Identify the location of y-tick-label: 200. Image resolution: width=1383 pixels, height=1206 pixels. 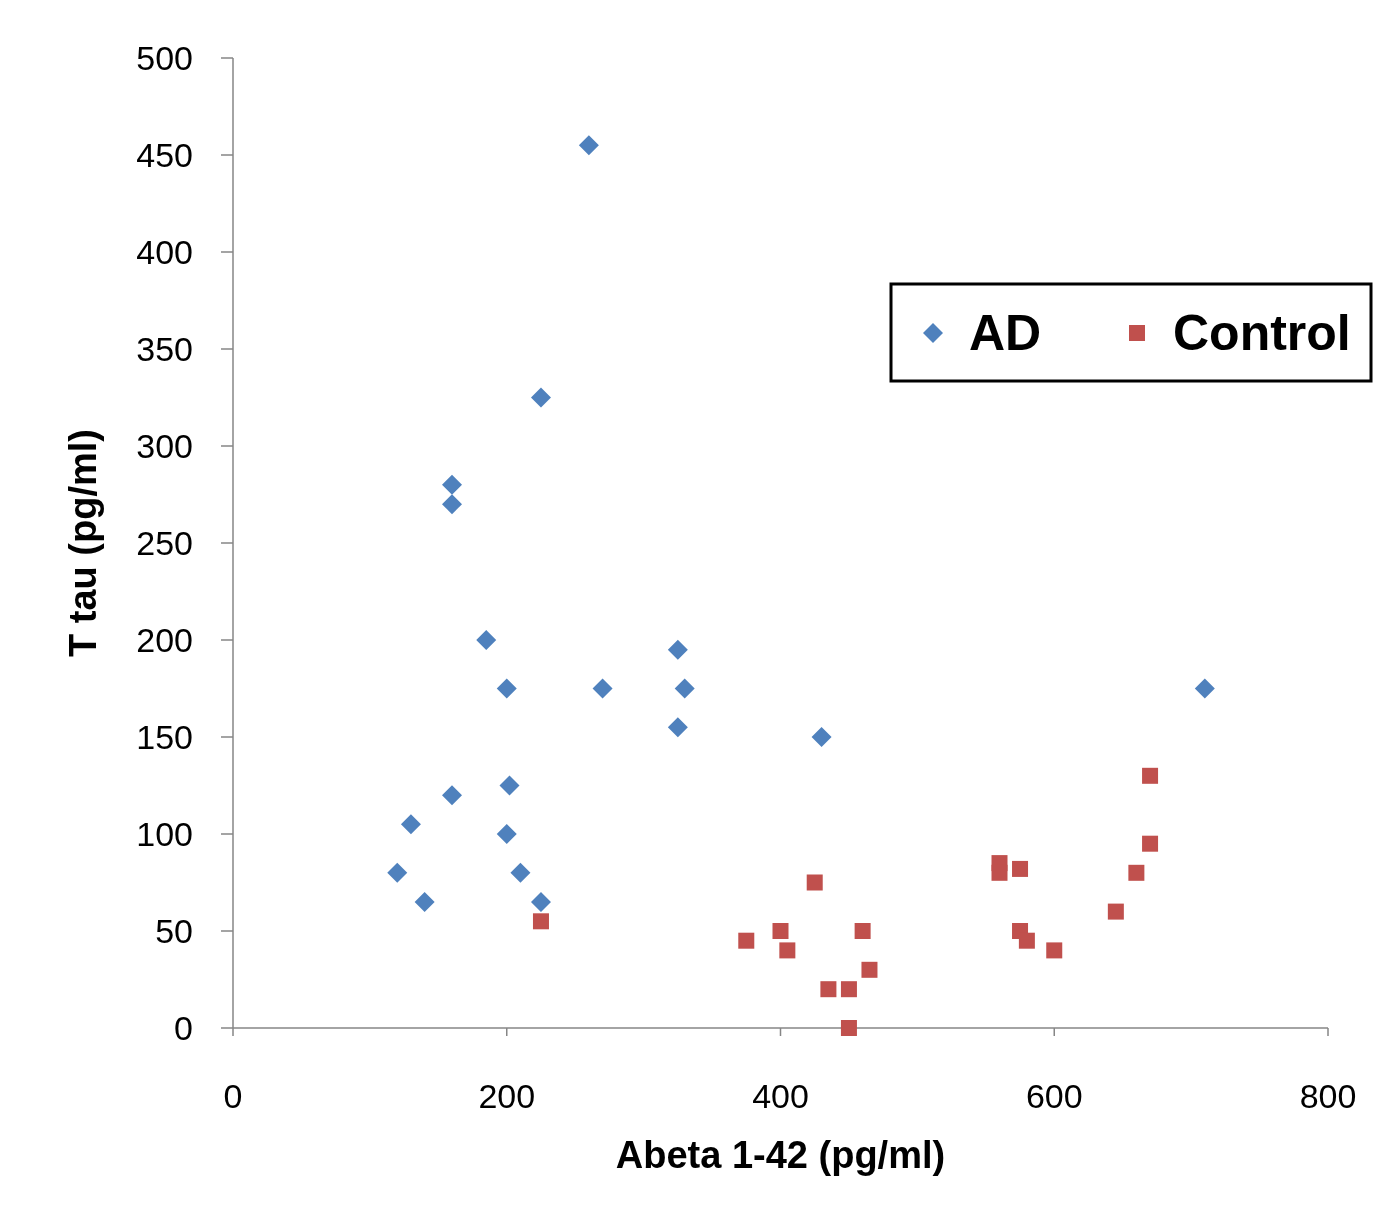
(164, 640).